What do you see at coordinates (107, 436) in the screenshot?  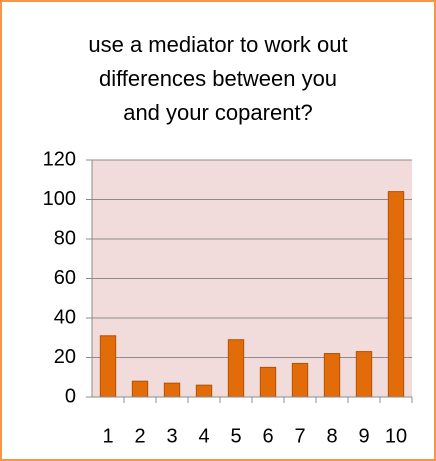 I see `x-tick-label: 1` at bounding box center [107, 436].